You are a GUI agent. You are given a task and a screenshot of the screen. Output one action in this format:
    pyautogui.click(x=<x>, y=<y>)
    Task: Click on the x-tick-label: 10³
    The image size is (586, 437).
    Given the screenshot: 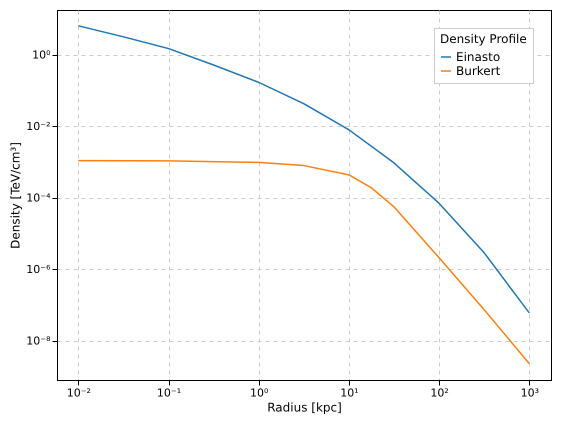 What is the action you would take?
    pyautogui.click(x=530, y=393)
    